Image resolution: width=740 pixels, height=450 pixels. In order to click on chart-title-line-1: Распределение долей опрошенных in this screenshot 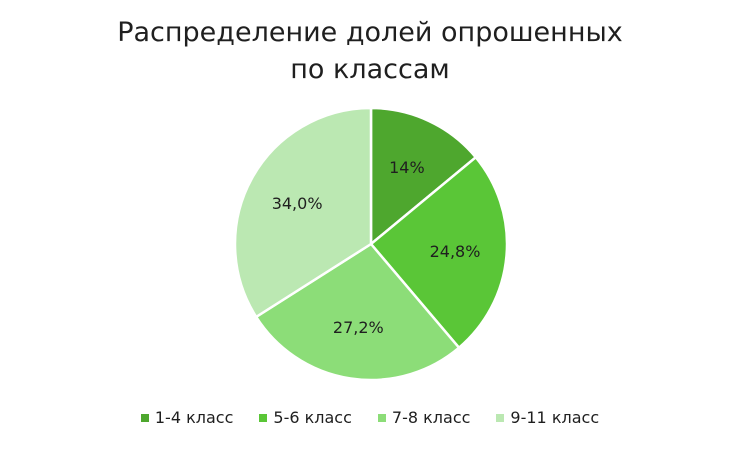, I will do `click(370, 32)`.